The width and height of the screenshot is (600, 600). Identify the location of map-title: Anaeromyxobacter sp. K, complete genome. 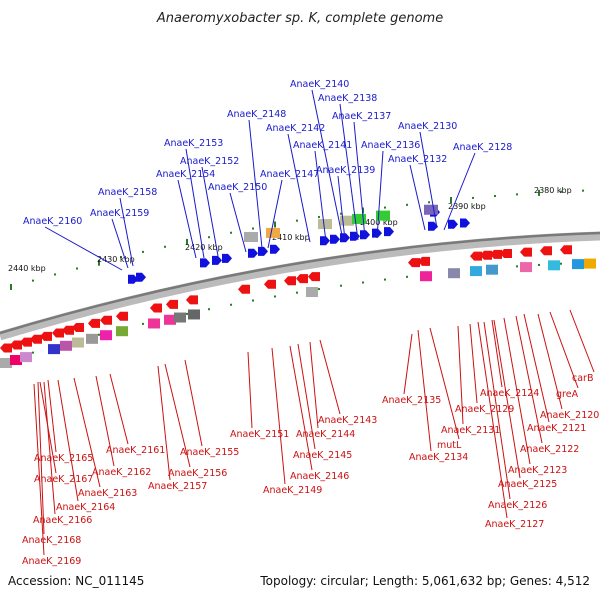
(299, 18).